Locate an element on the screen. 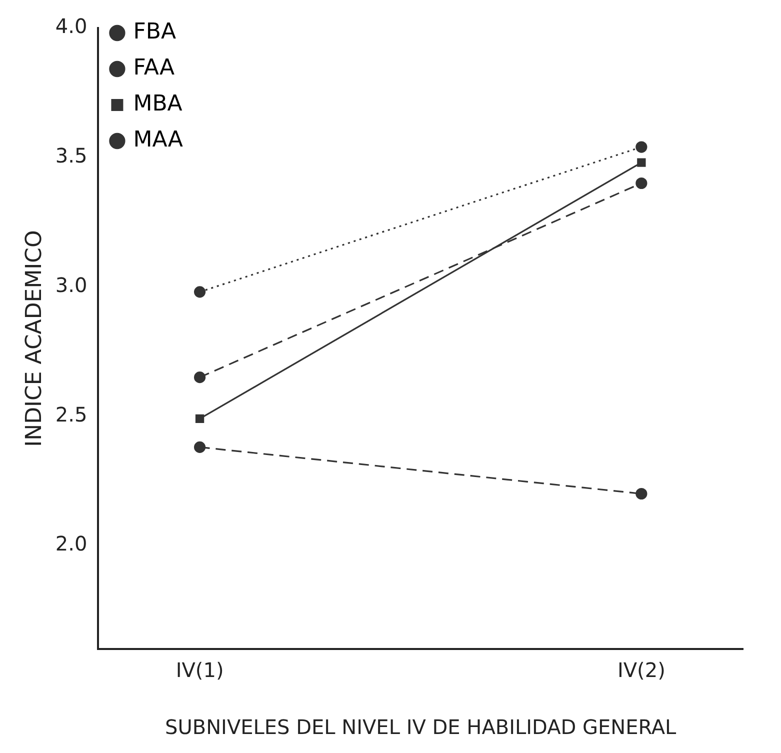 Image resolution: width=781 pixels, height=753 pixels. legend-label: FAA is located at coordinates (154, 68).